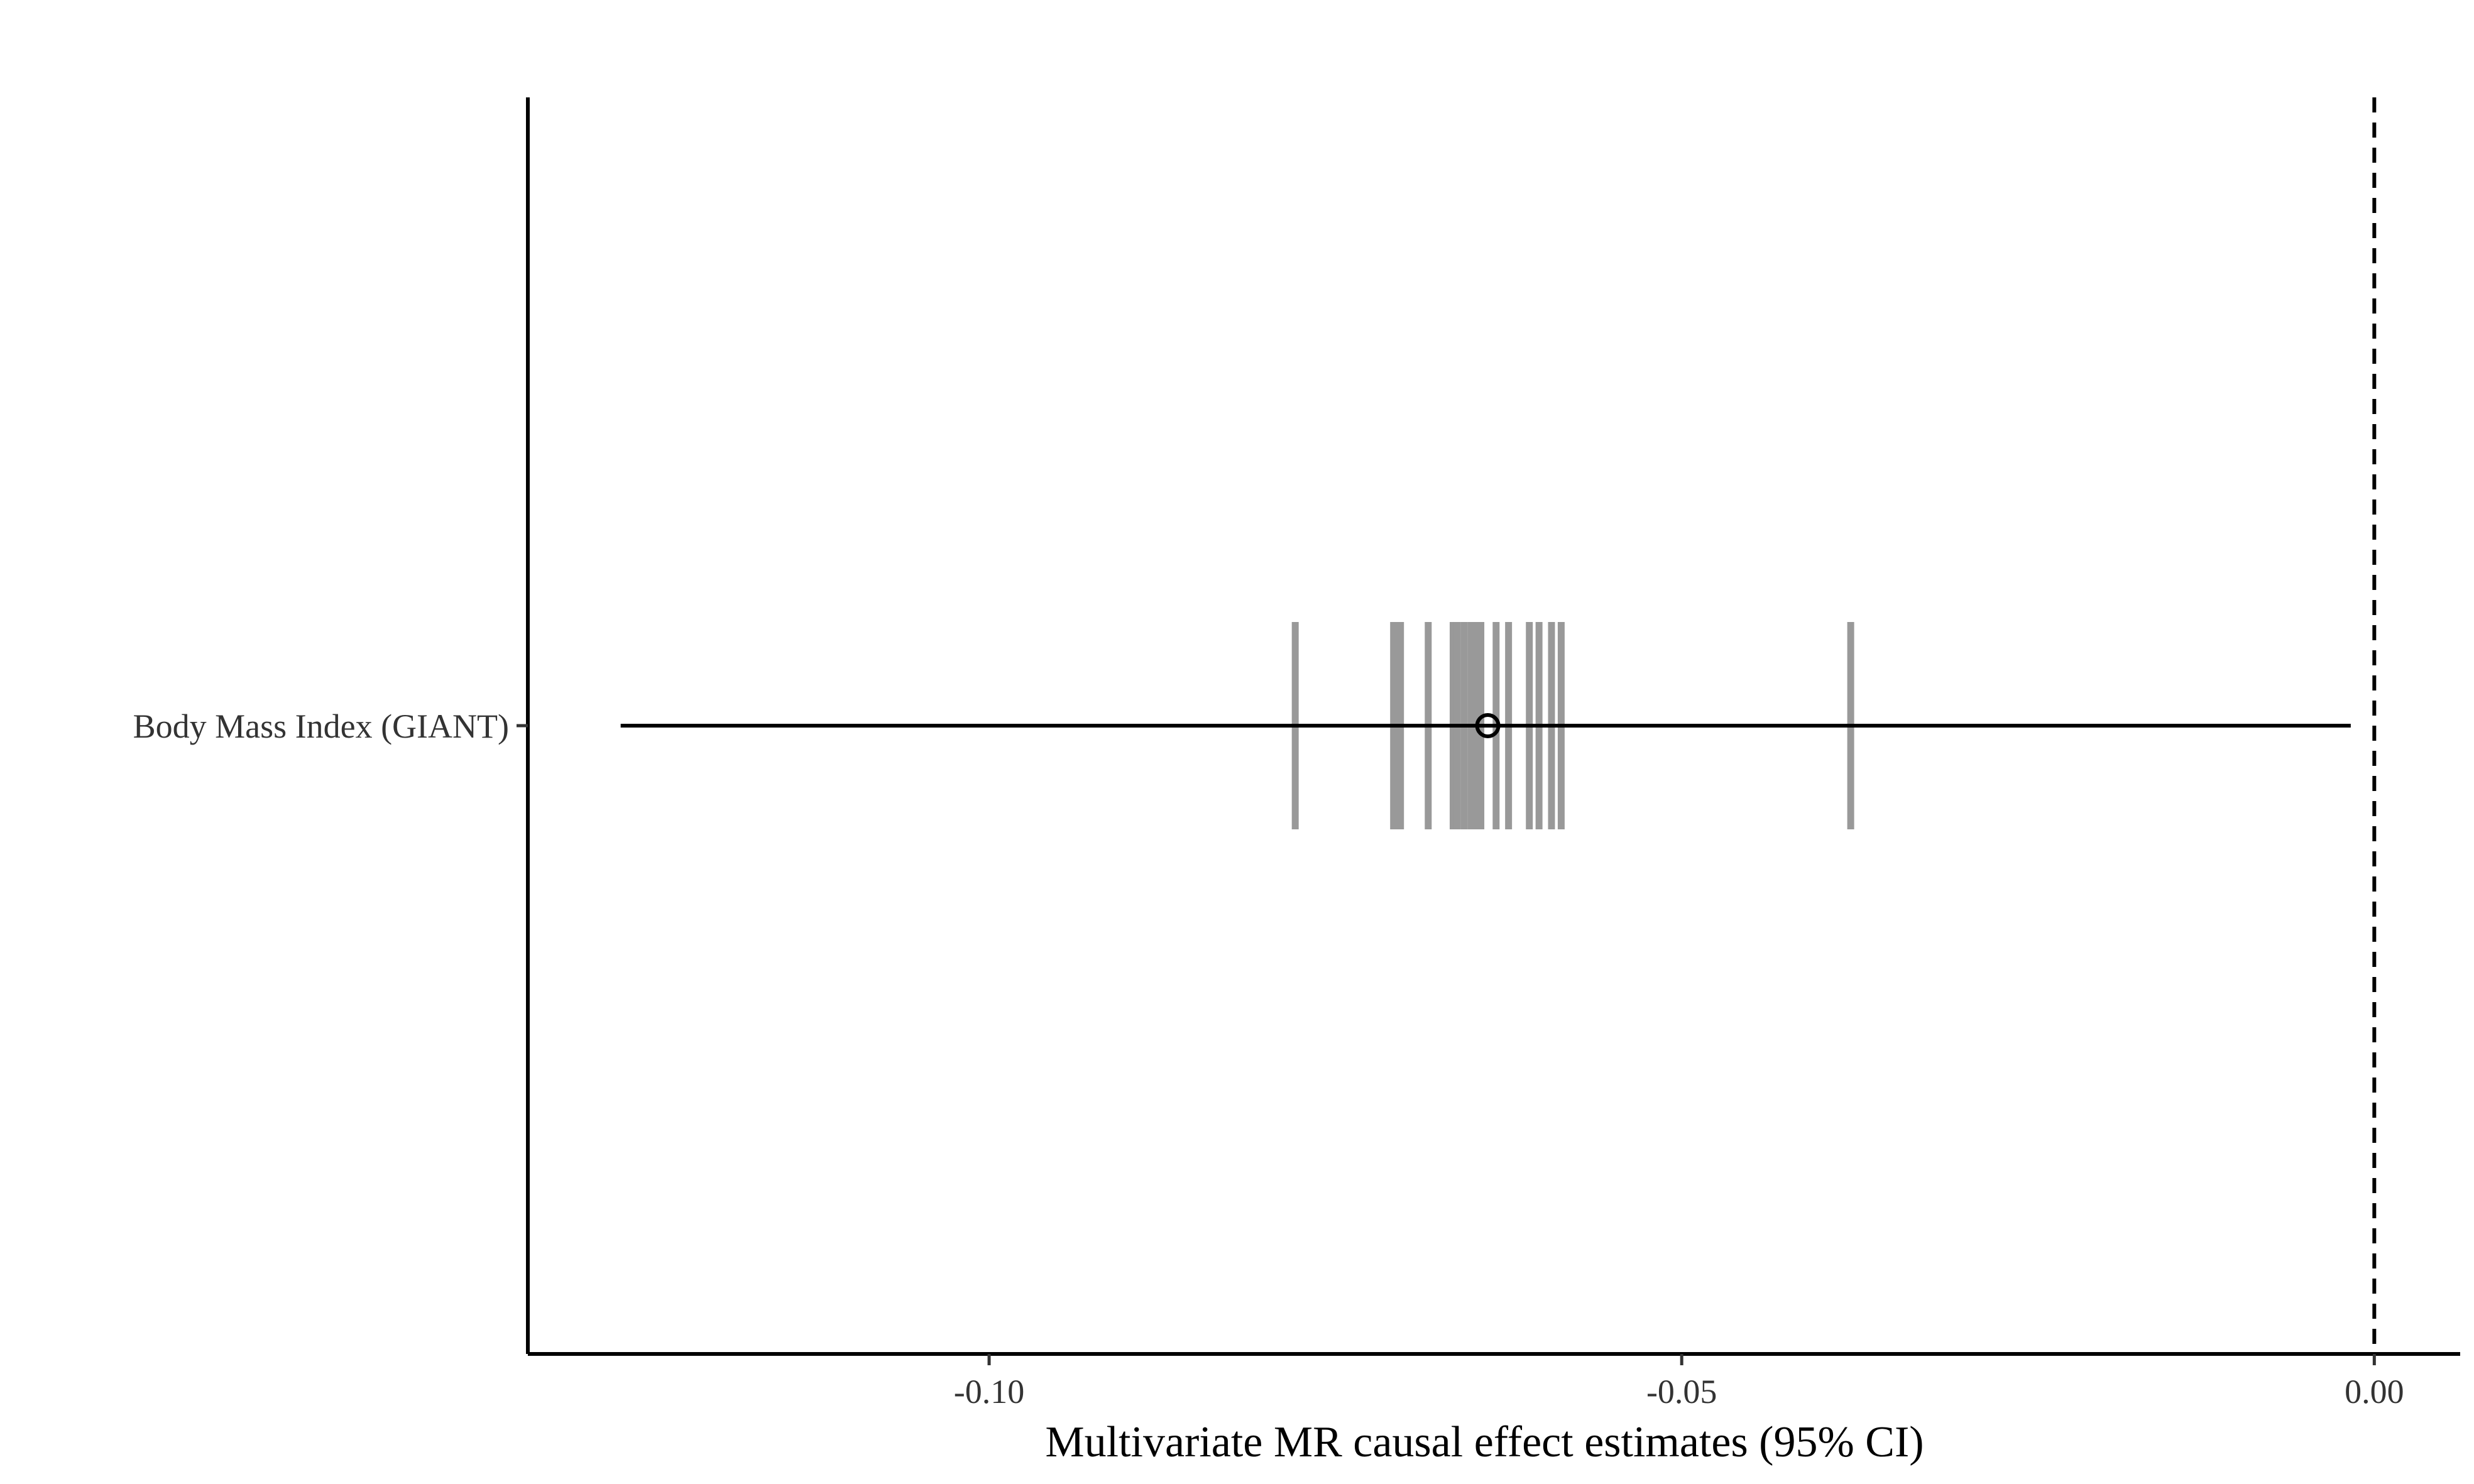 The width and height of the screenshot is (2474, 1484). I want to click on x-tick-label-1: -0.10, so click(989, 1391).